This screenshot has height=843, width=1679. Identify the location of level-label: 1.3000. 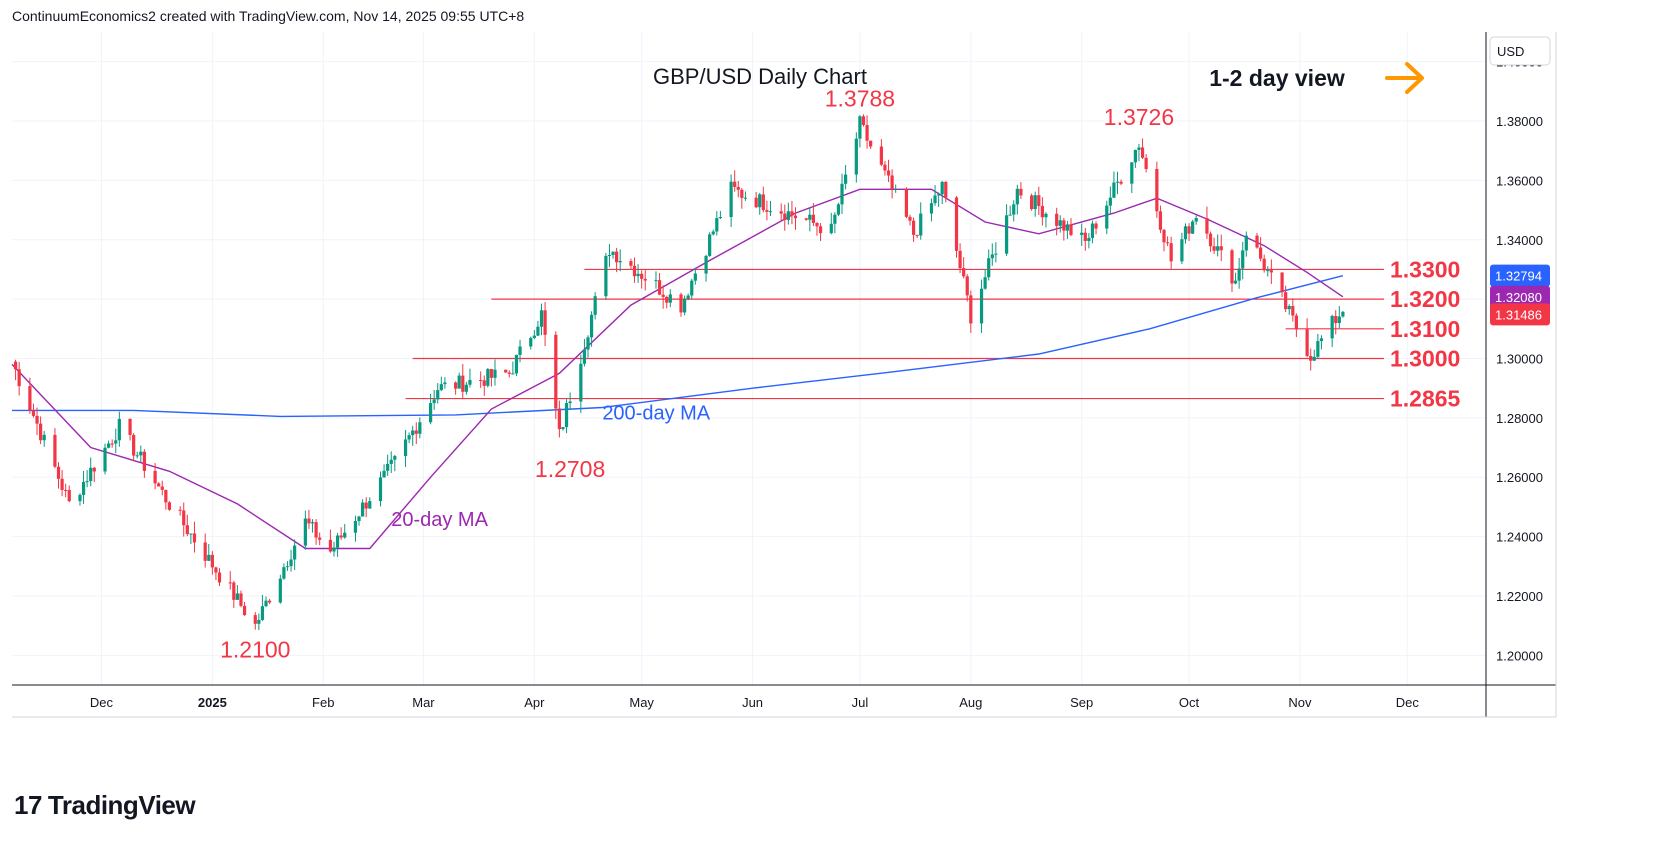
(1425, 359).